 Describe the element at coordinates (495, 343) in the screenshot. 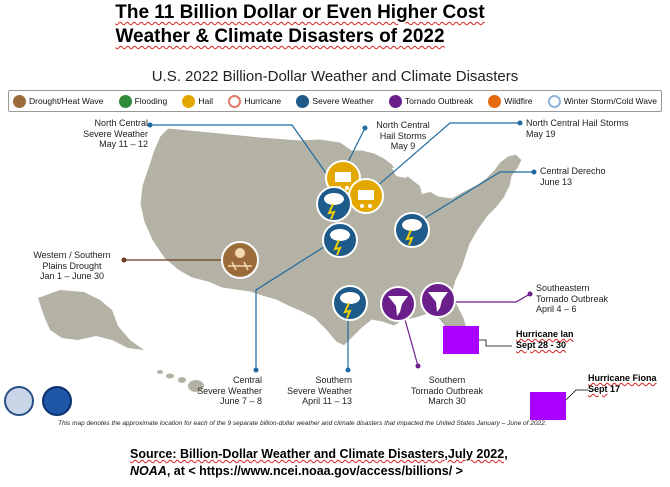

I see `leader-hurricane-ian` at that location.